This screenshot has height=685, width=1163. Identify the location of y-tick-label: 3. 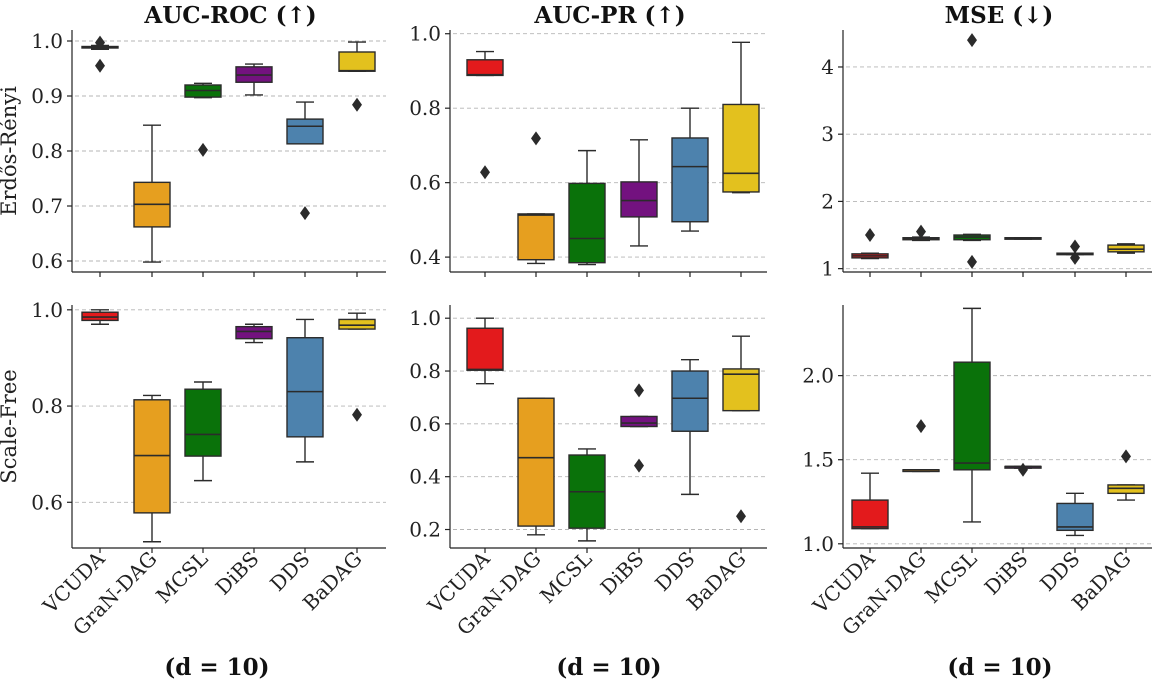
(827, 134).